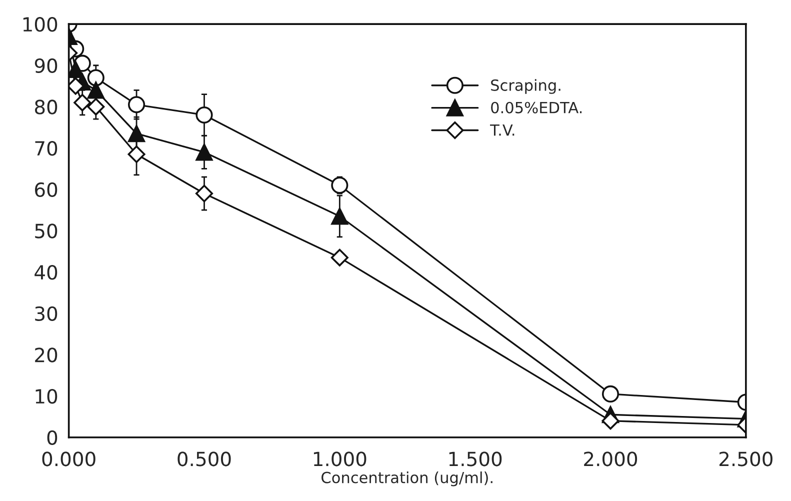 This screenshot has height=501, width=791. I want to click on y-tick-label: 40, so click(46, 272).